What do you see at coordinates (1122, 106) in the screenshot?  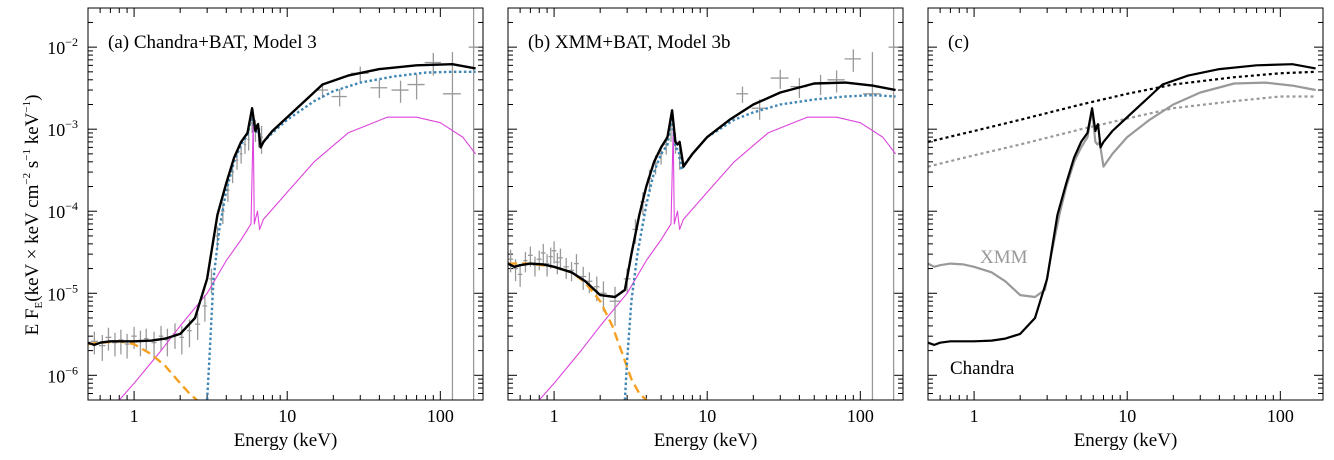 I see `series-chandra-intrinsic` at bounding box center [1122, 106].